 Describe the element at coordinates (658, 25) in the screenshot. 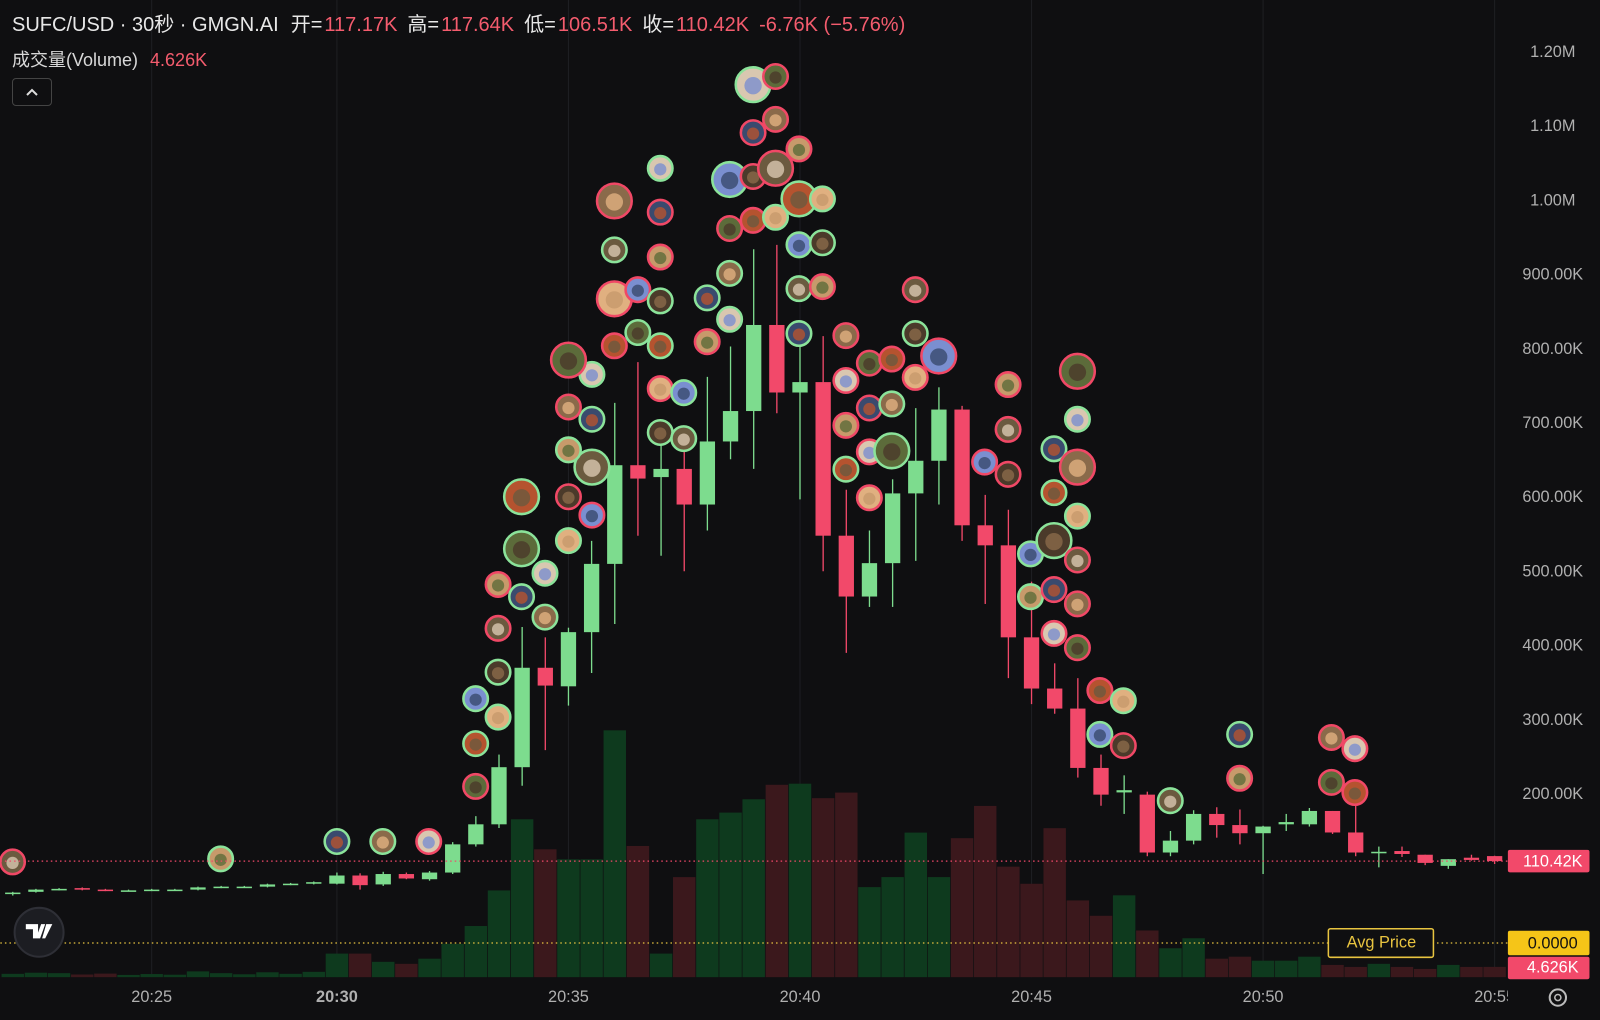

I see `close-key: 收=` at that location.